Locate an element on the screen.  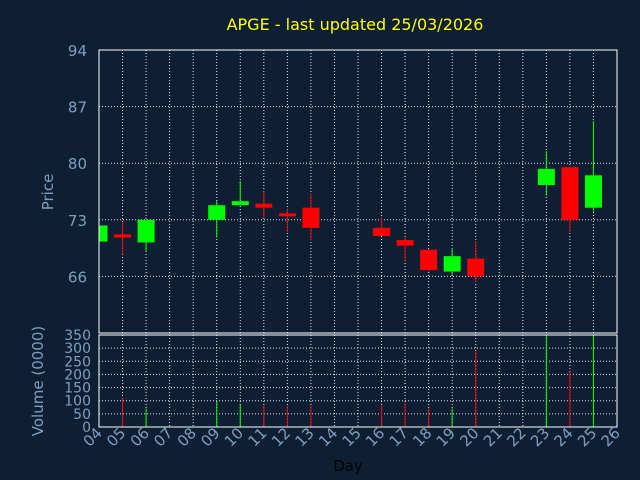
volume-tick-label: 0 is located at coordinates (86, 428).